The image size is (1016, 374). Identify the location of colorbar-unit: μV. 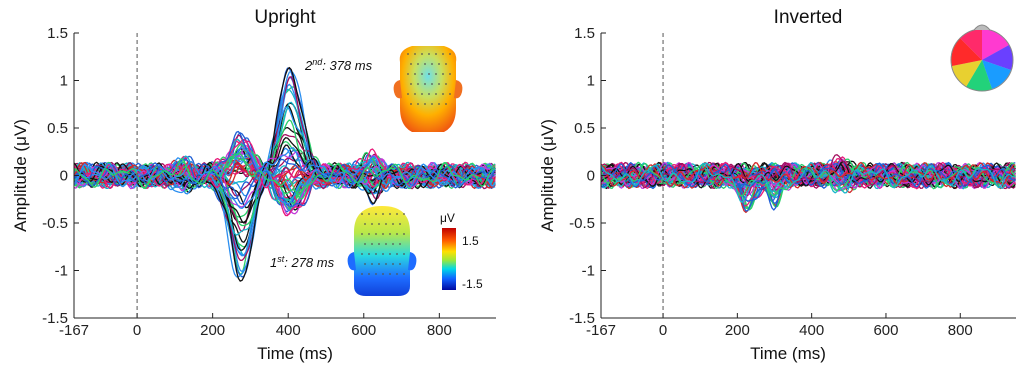
(447, 218).